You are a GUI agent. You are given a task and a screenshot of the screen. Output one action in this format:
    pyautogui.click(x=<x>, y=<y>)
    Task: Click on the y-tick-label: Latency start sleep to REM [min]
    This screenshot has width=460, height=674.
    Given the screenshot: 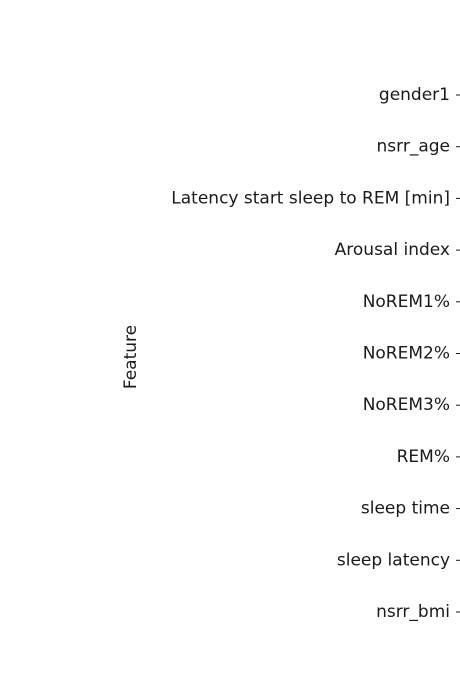 What is the action you would take?
    pyautogui.click(x=310, y=198)
    